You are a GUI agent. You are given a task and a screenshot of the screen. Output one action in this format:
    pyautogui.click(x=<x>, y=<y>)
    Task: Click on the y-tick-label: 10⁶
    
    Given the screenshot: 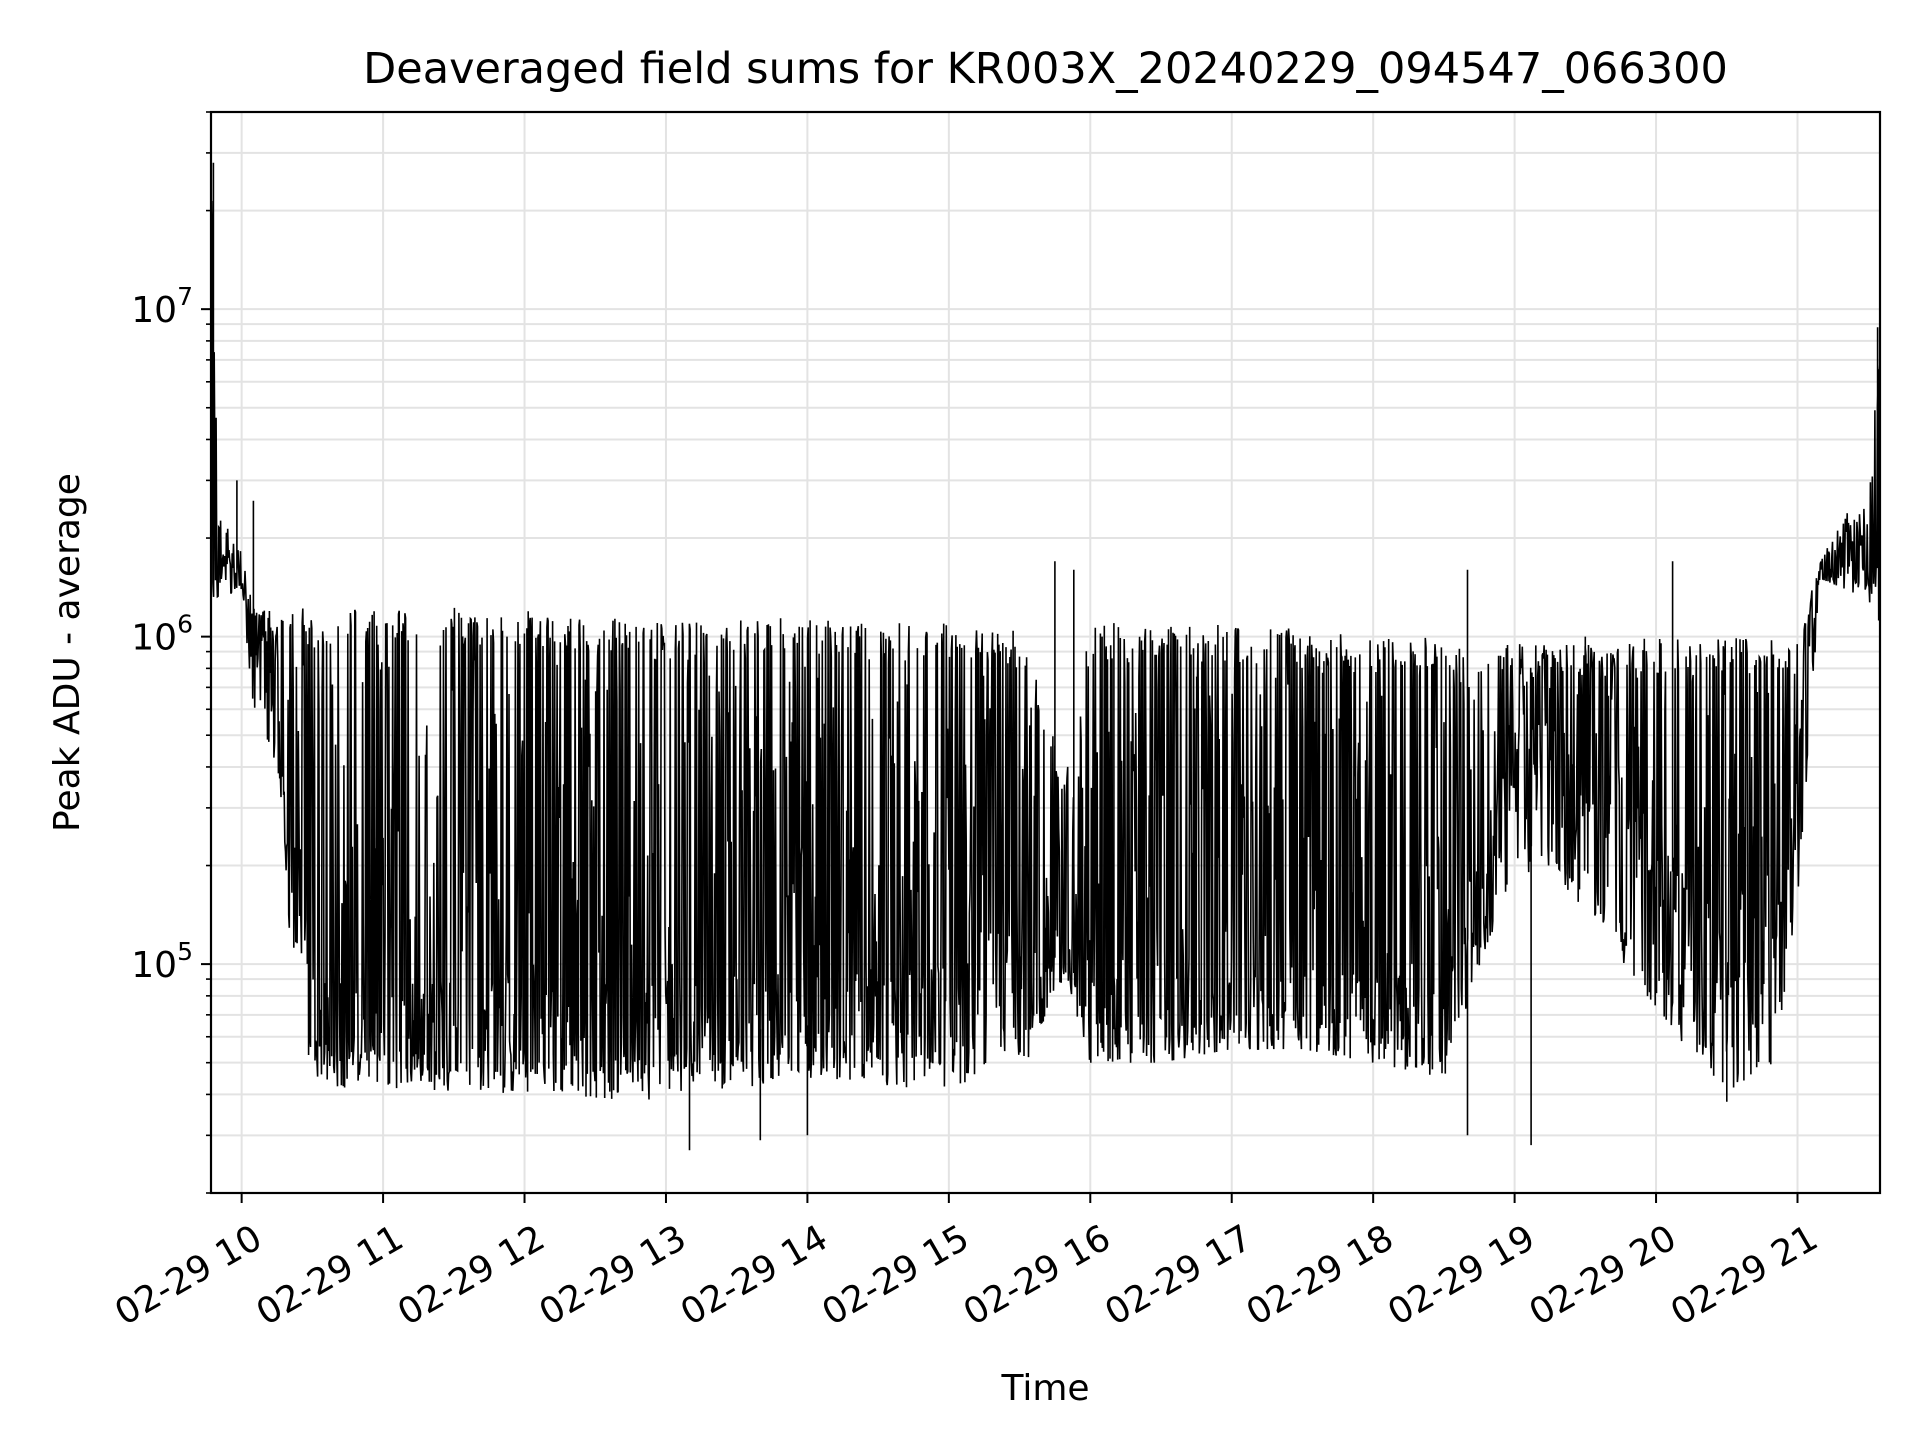 What is the action you would take?
    pyautogui.click(x=162, y=634)
    